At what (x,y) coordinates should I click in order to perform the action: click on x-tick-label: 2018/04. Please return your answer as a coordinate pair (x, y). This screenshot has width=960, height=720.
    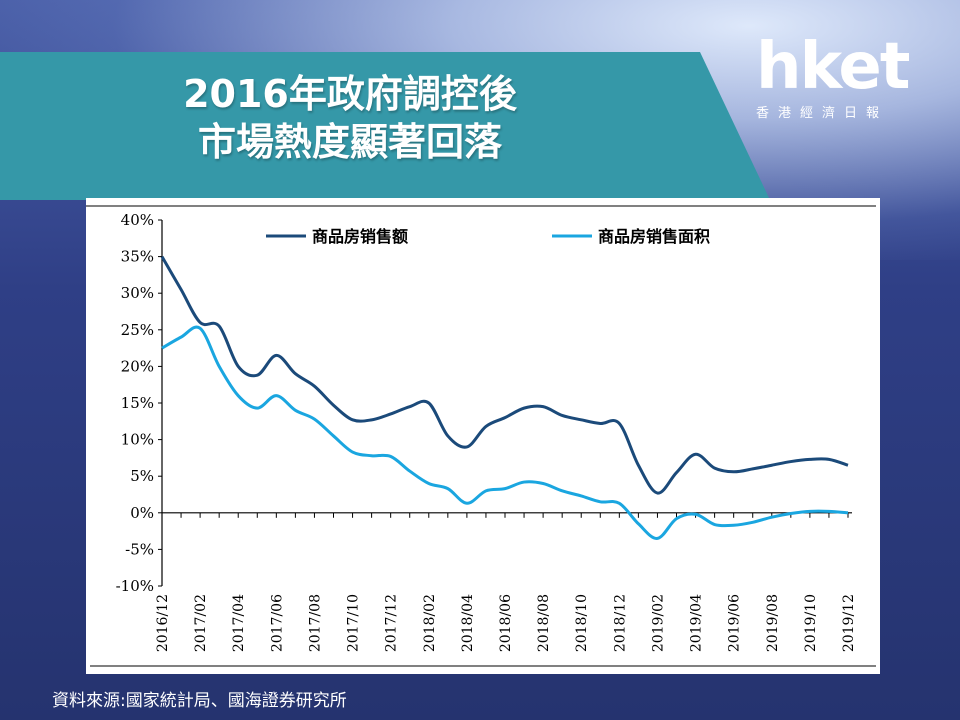
    Looking at the image, I should click on (468, 623).